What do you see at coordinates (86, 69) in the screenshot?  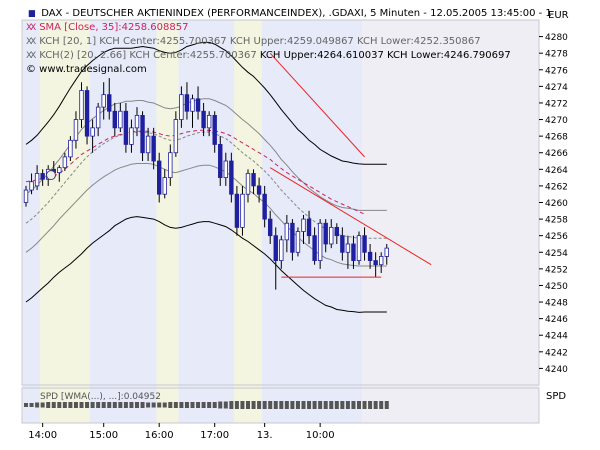 I see `source-credit: © www.tradesignal.com` at bounding box center [86, 69].